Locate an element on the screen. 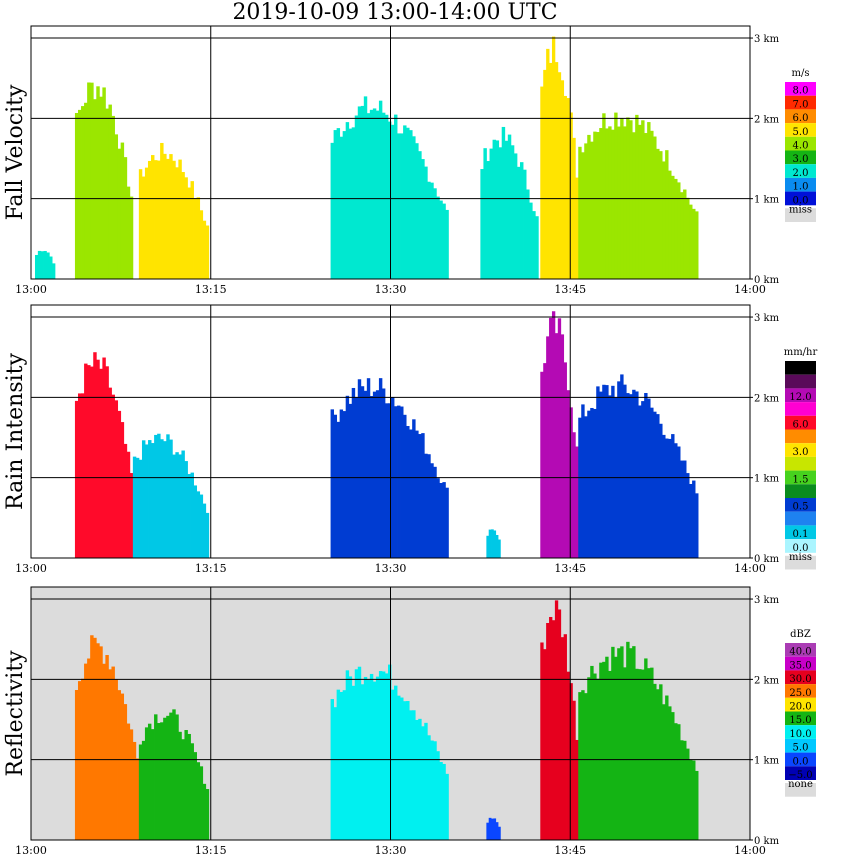 Image resolution: width=850 pixels, height=868 pixels. legend-label: 3.0 is located at coordinates (801, 159).